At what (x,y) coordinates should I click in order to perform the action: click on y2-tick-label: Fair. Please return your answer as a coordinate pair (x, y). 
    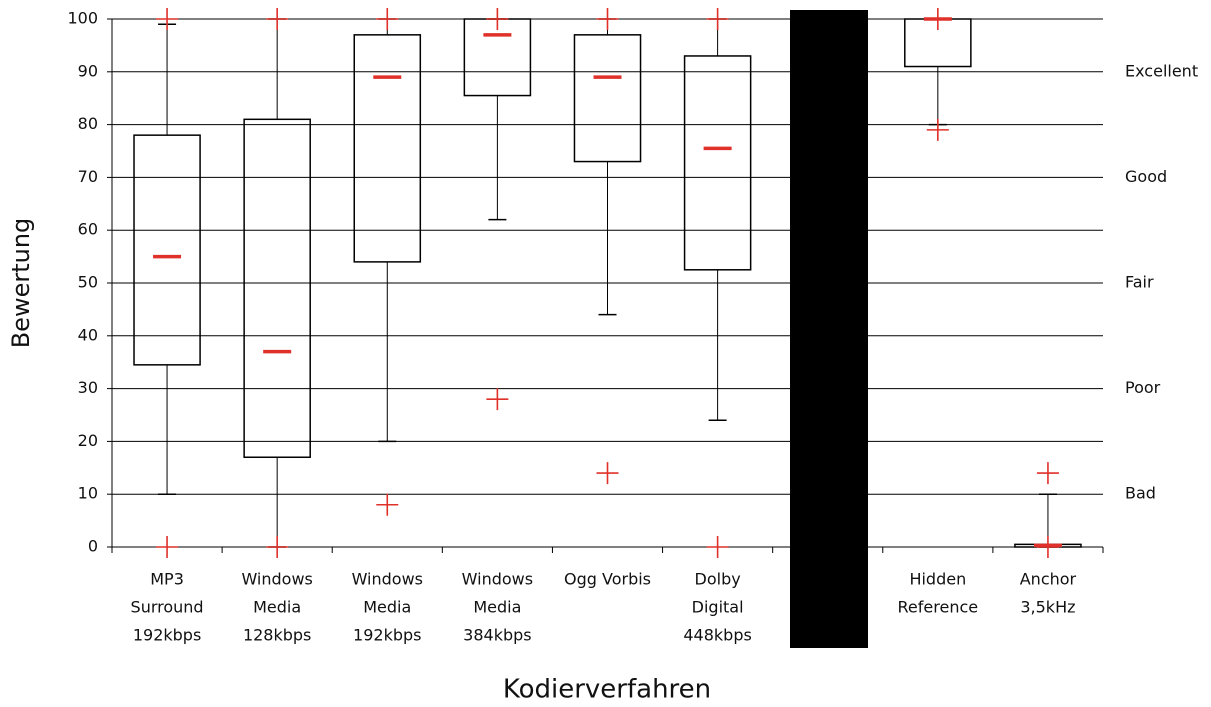
    Looking at the image, I should click on (1139, 282).